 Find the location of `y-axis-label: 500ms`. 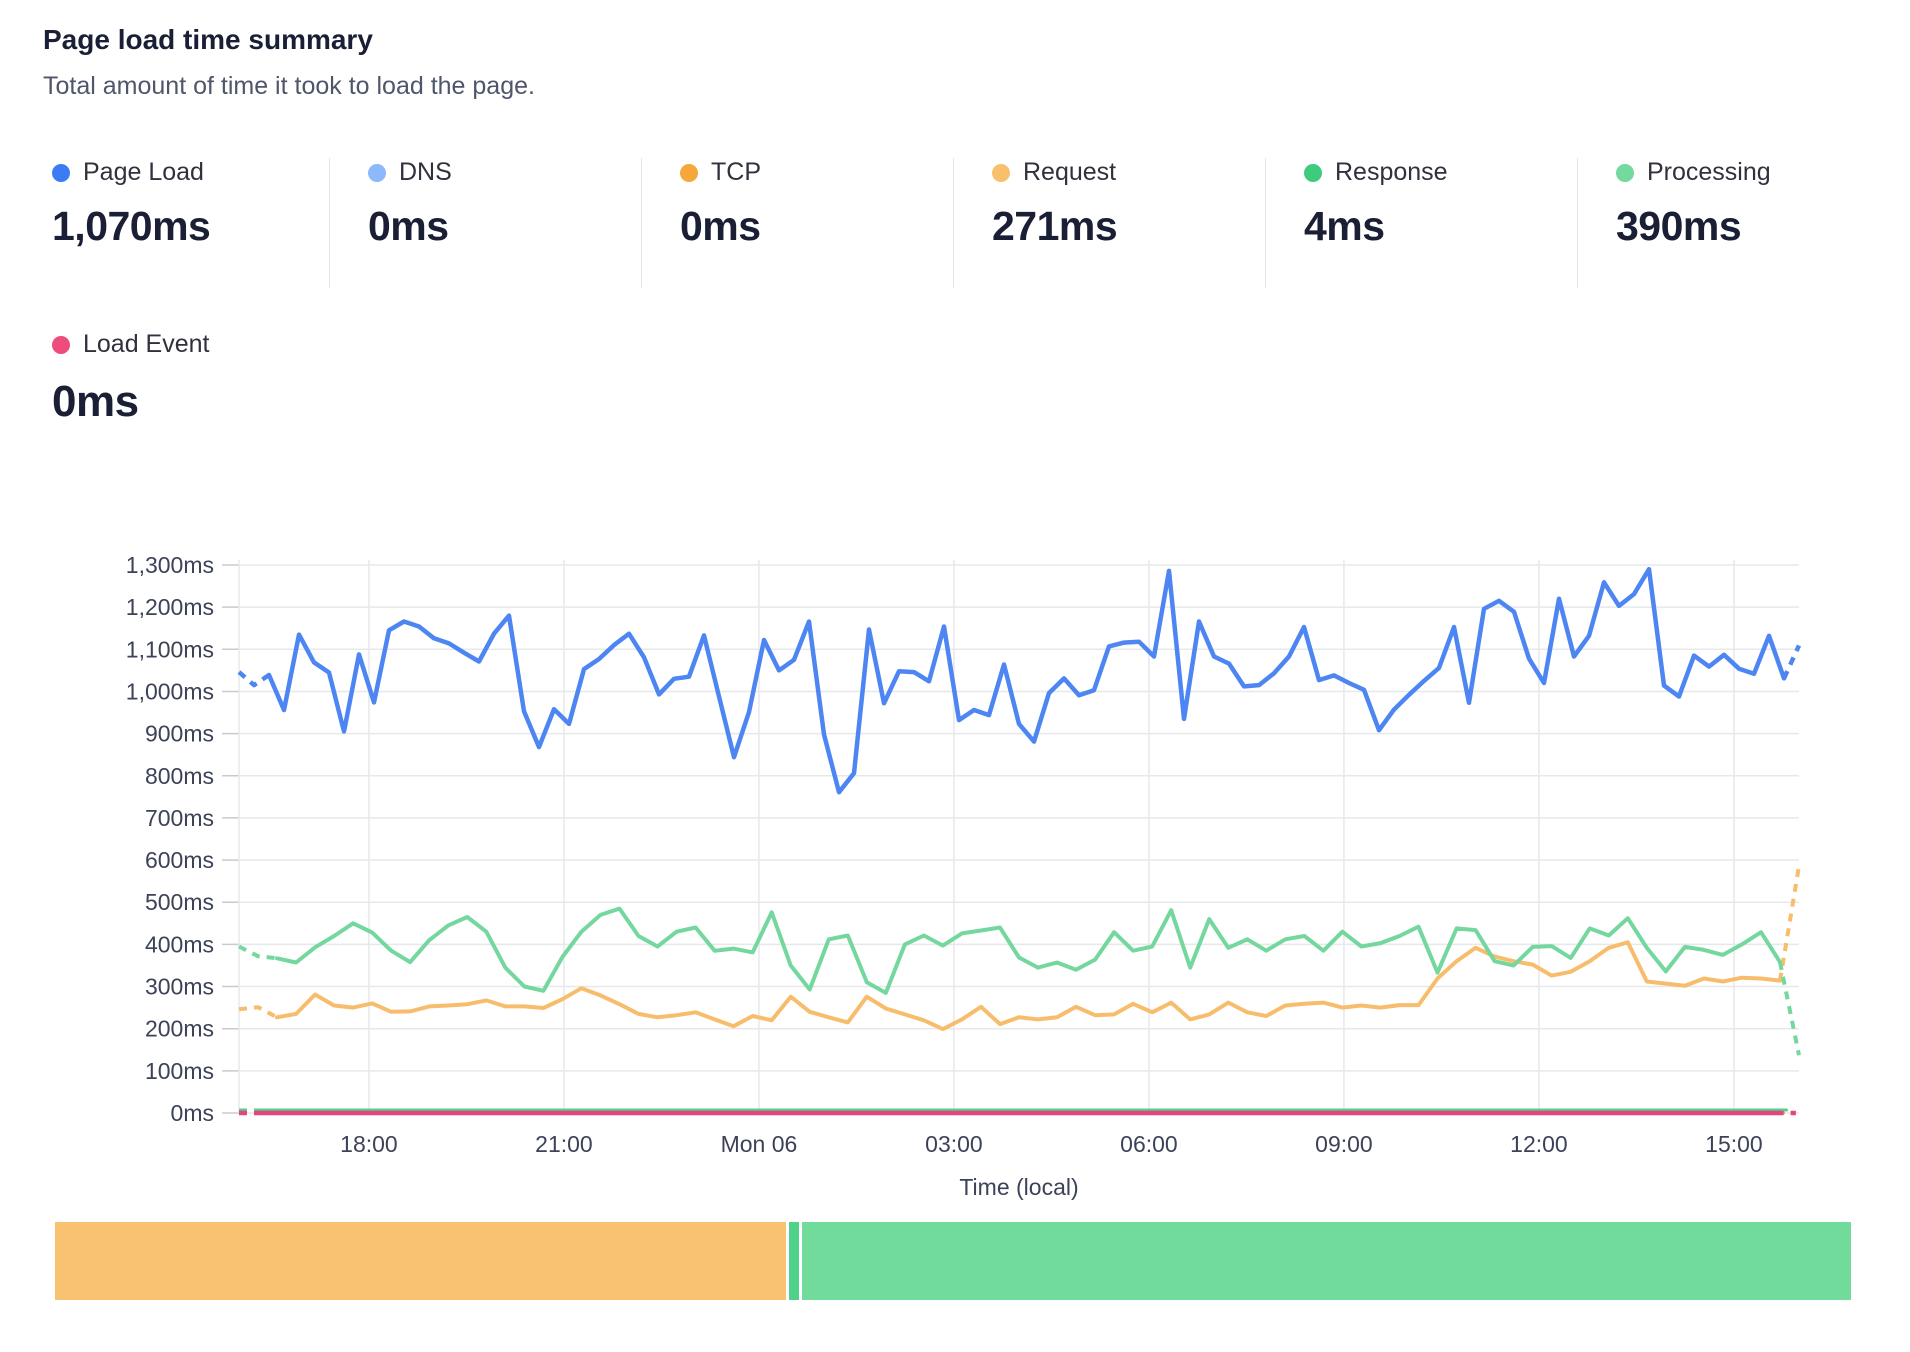

y-axis-label: 500ms is located at coordinates (179, 902).